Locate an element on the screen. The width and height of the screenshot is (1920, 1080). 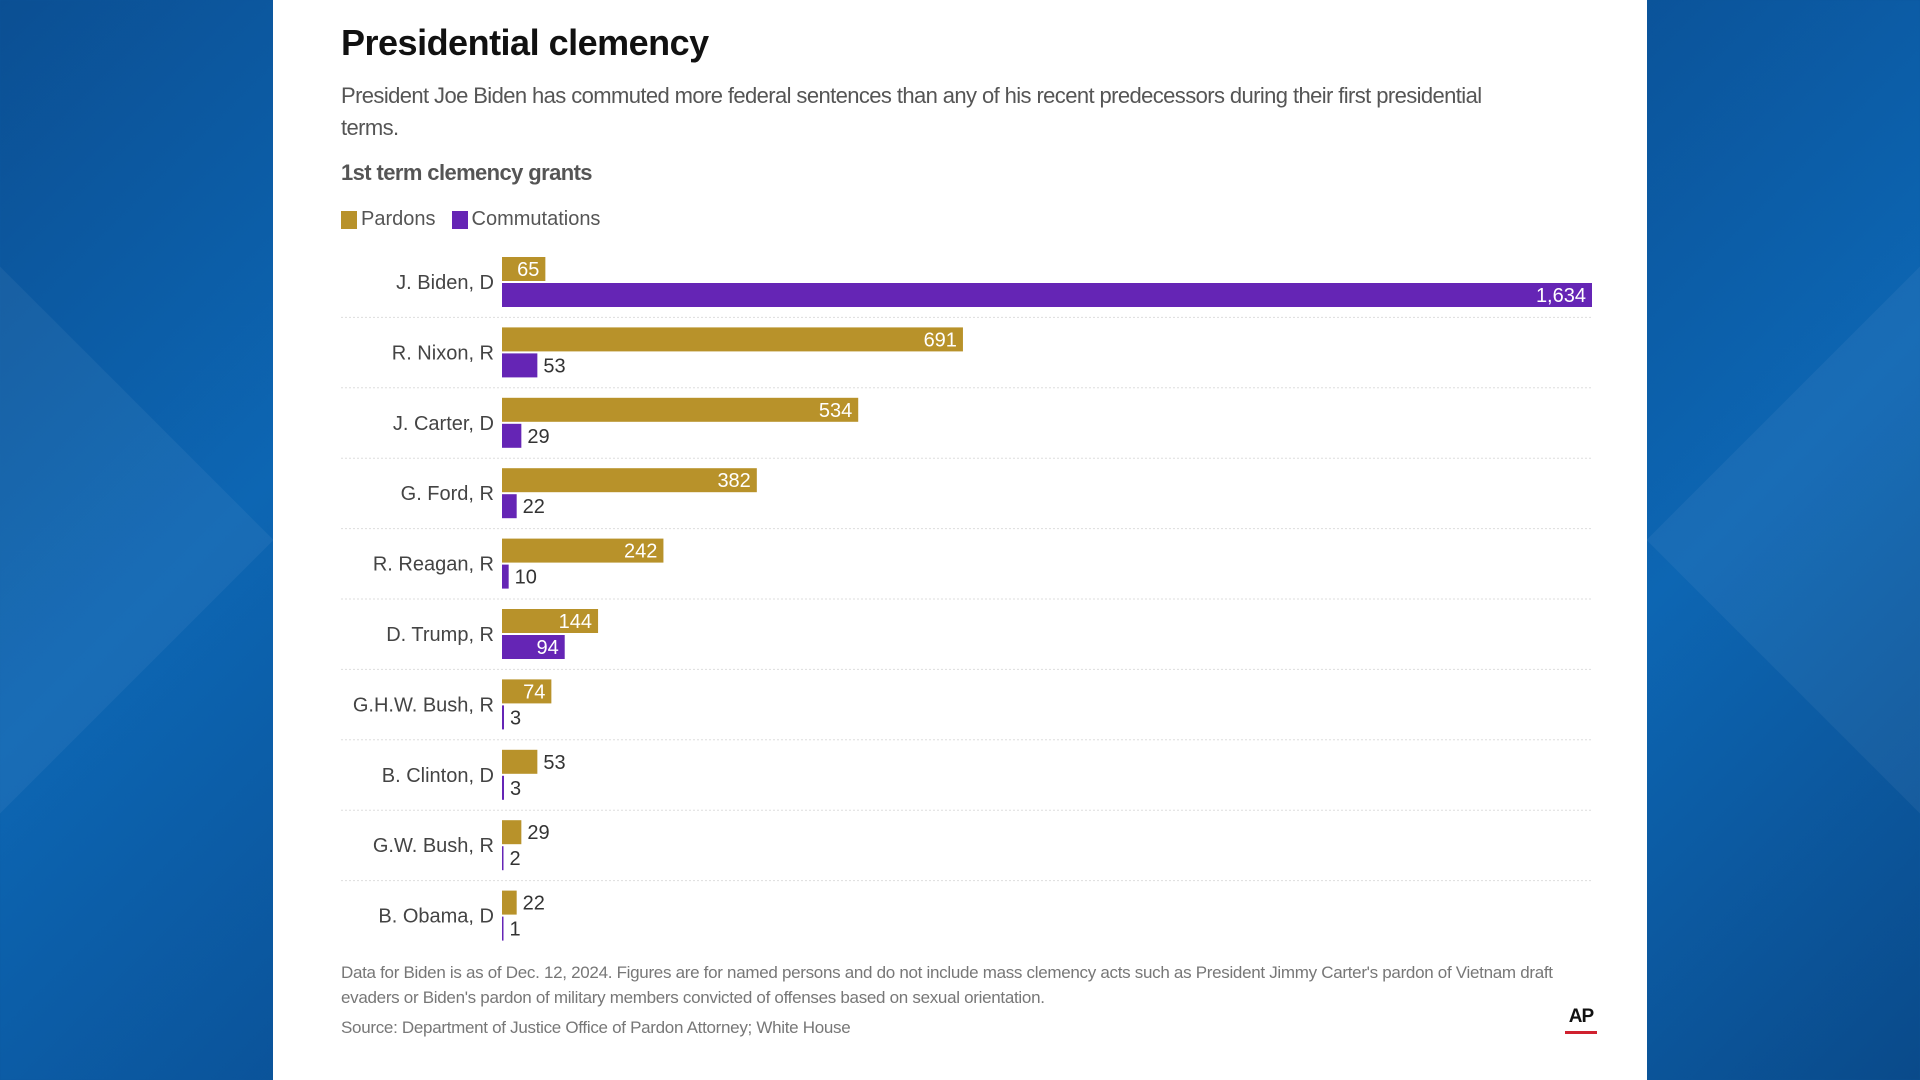
ap-logo: AP is located at coordinates (1581, 1020).